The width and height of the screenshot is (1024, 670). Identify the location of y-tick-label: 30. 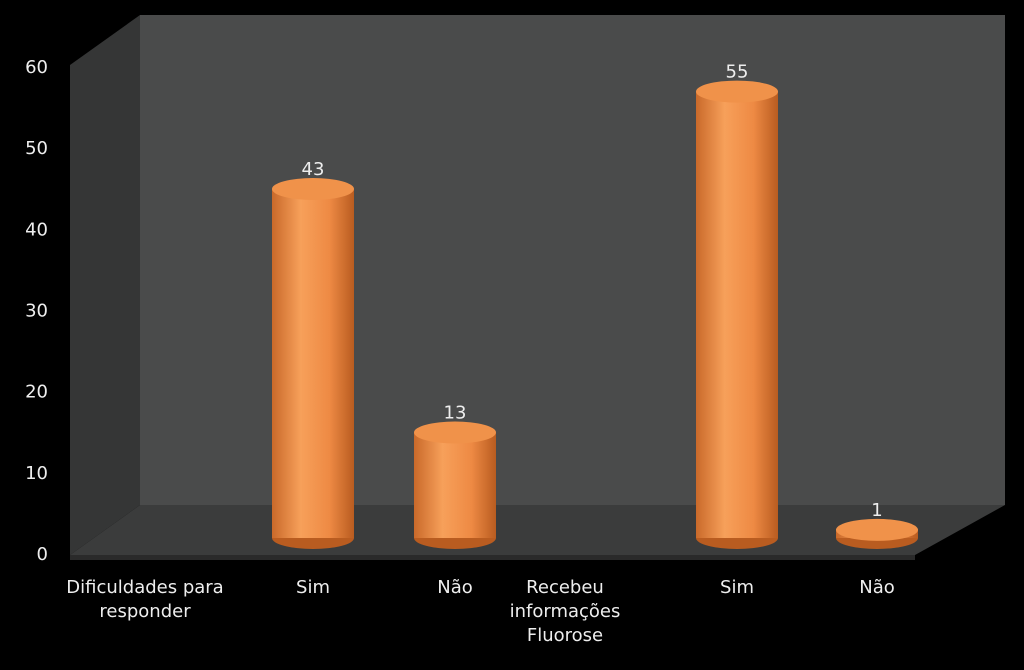
(36, 311).